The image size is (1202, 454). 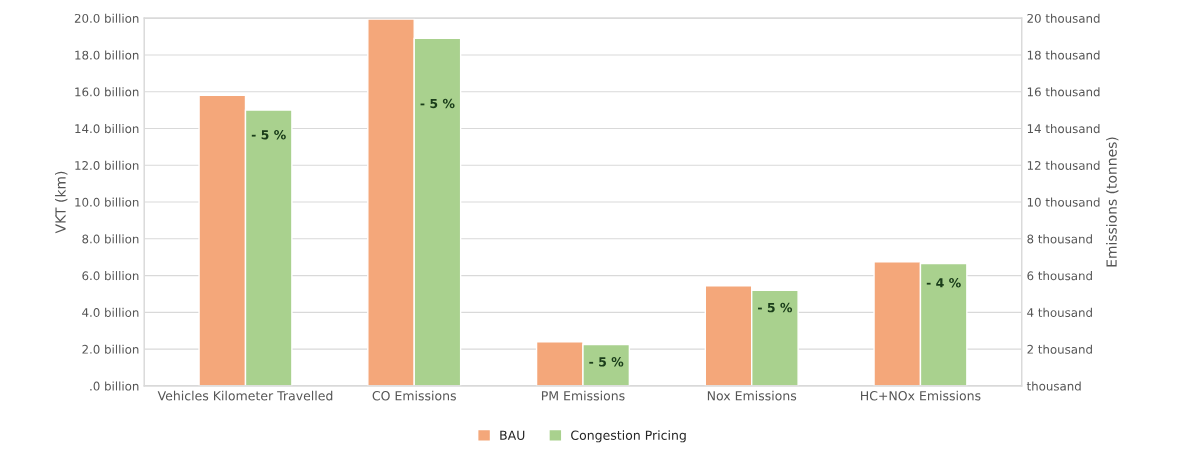 I want to click on x-tick-label: PM Emissions, so click(x=583, y=395).